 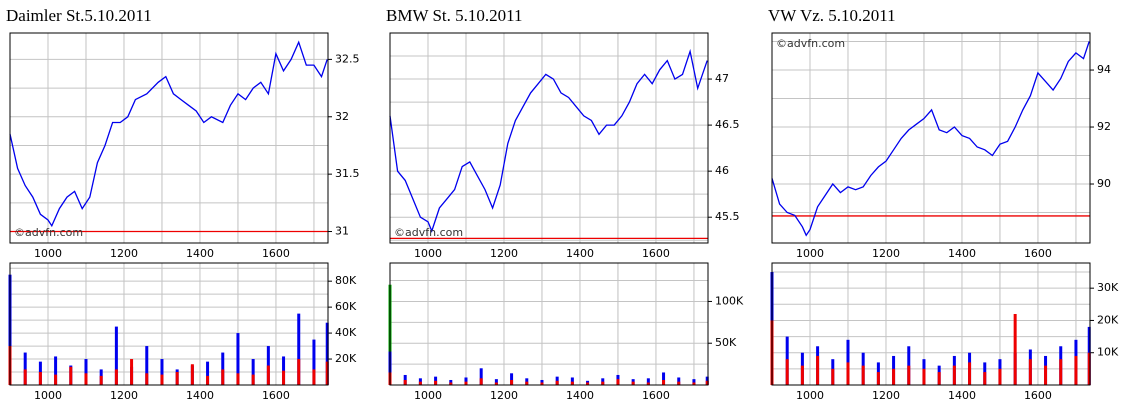 I want to click on y-tick-label: 40K, so click(x=346, y=332).